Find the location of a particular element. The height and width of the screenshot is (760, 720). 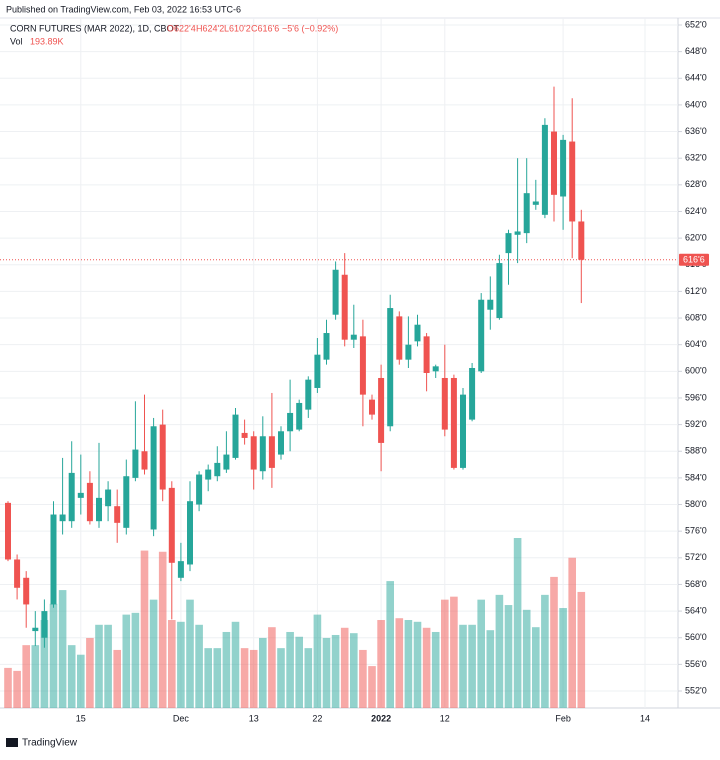

y-tick-label: 600'0 is located at coordinates (696, 371).